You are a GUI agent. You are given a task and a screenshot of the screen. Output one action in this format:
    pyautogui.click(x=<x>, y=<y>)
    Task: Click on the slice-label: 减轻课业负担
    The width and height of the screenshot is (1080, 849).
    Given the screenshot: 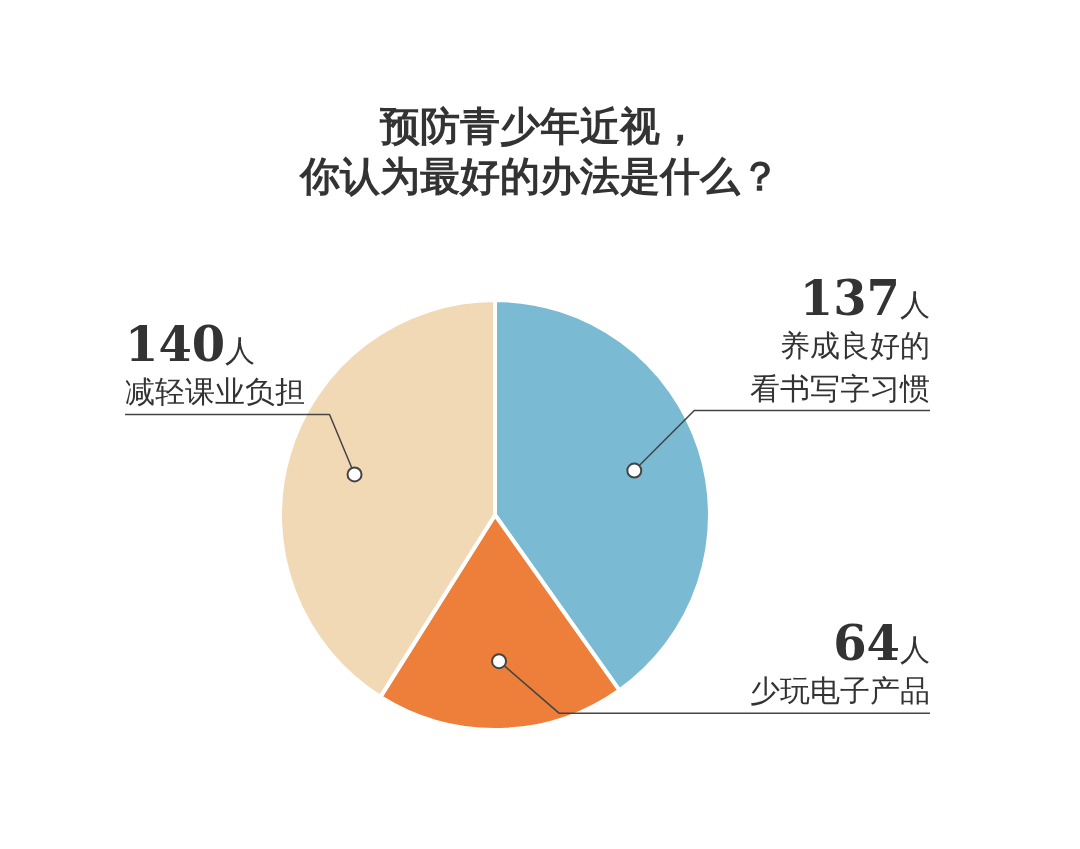 What is the action you would take?
    pyautogui.click(x=215, y=392)
    